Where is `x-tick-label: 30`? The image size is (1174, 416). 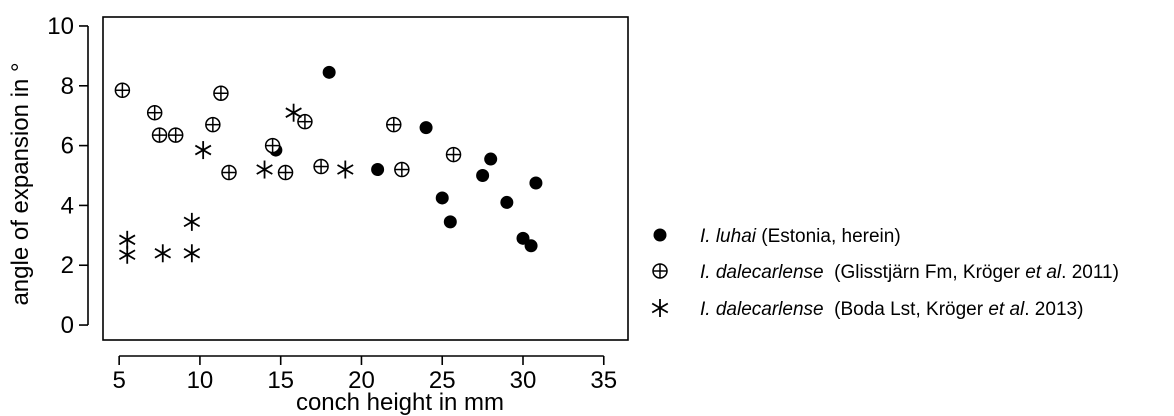
x-tick-label: 30 is located at coordinates (523, 380).